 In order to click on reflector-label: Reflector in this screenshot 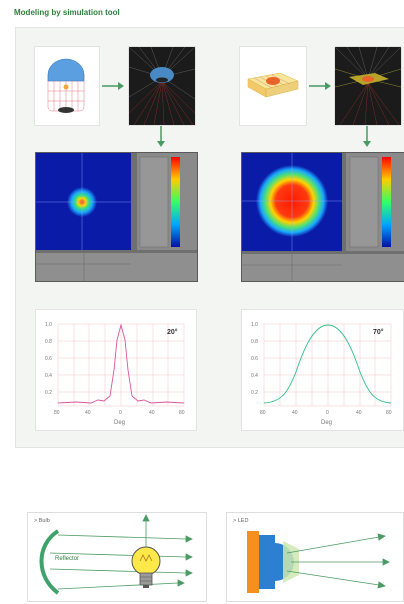, I will do `click(67, 559)`.